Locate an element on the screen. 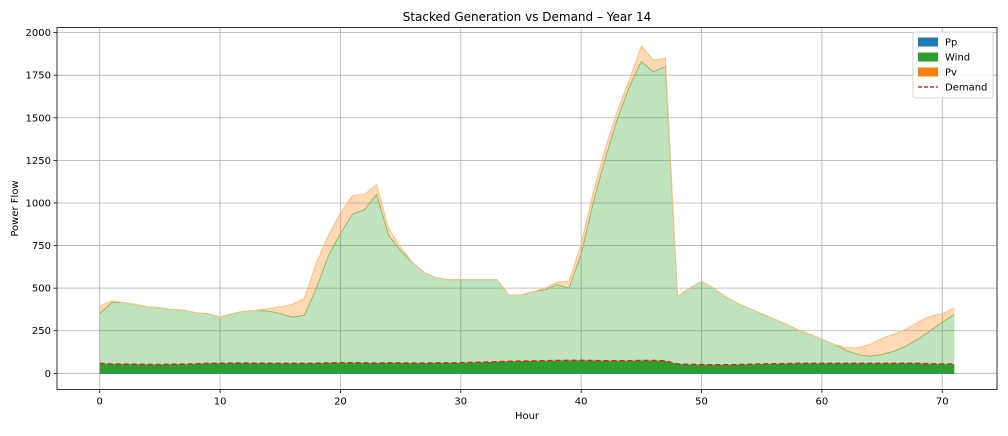  line-demand is located at coordinates (527, 362).